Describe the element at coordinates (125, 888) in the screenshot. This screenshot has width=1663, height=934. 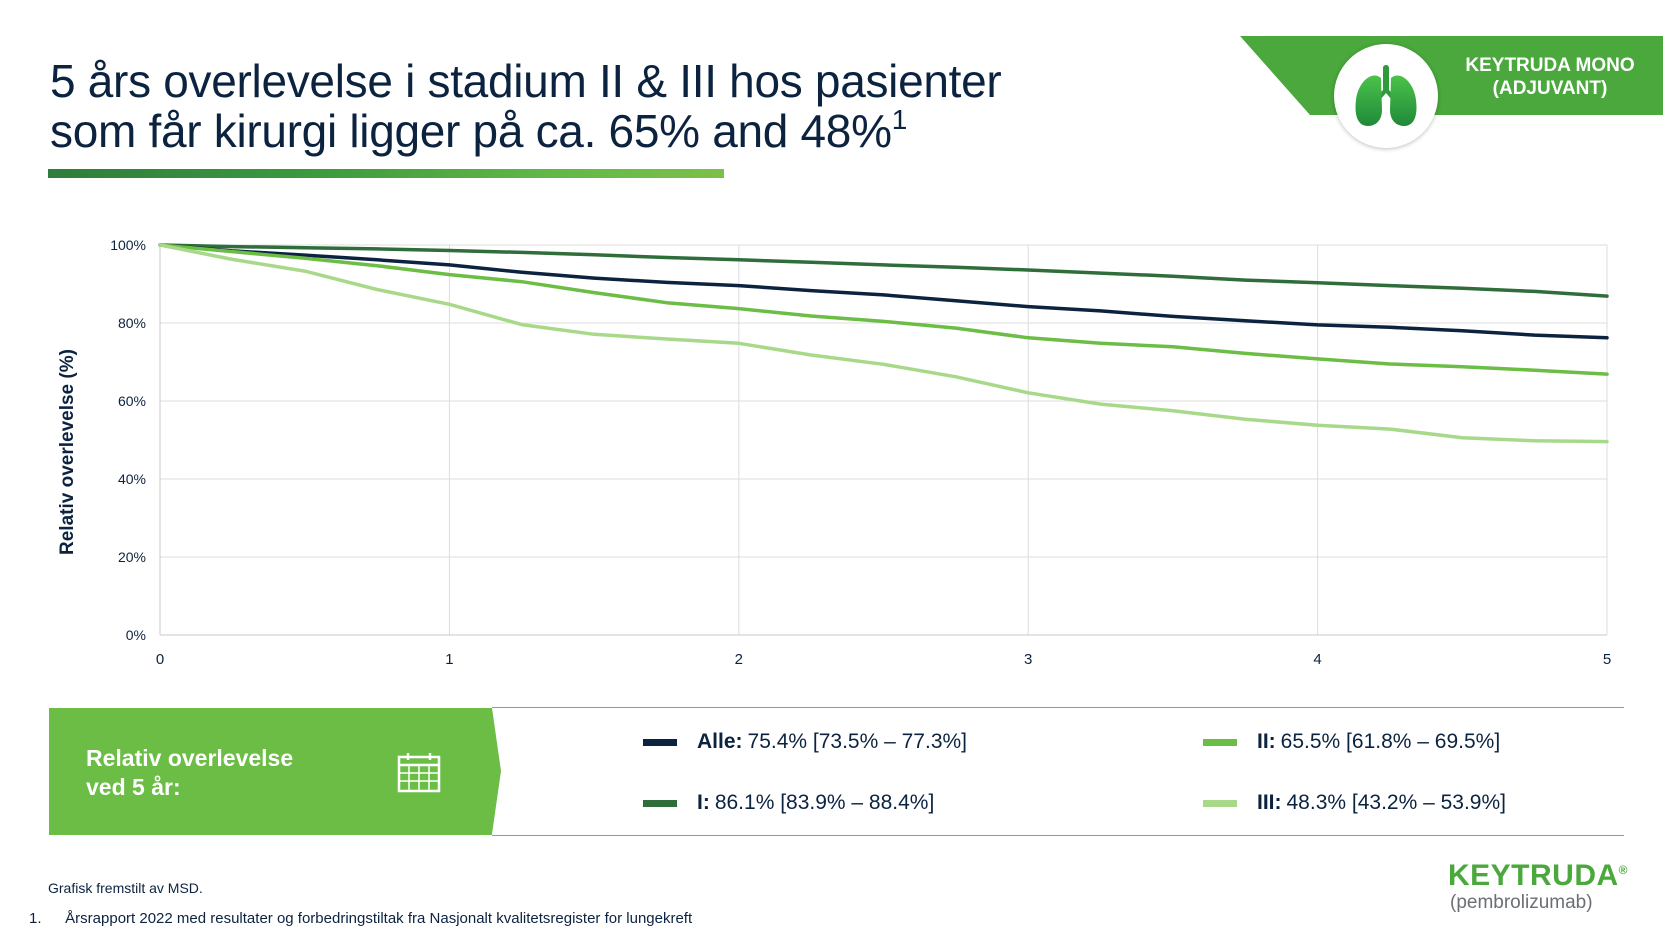
I see `credit-text: Grafisk fremstilt av MSD.` at that location.